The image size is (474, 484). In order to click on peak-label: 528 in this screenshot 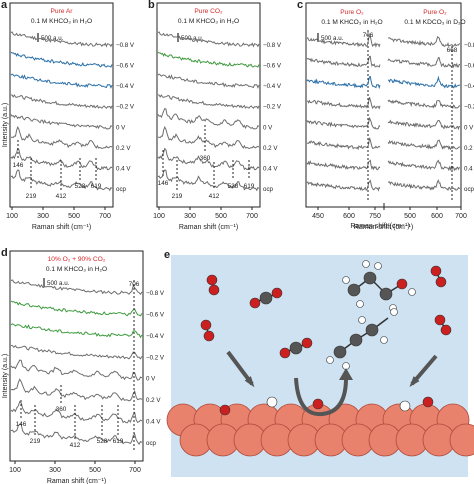, I will do `click(102, 441)`.